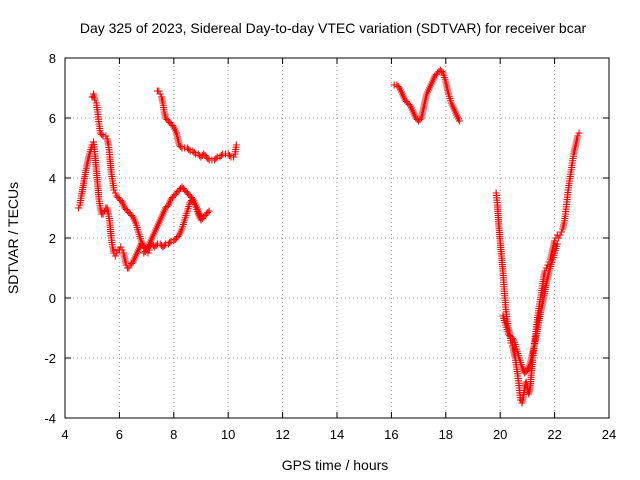 Image resolution: width=640 pixels, height=480 pixels. I want to click on x-tick-label: 10, so click(228, 434).